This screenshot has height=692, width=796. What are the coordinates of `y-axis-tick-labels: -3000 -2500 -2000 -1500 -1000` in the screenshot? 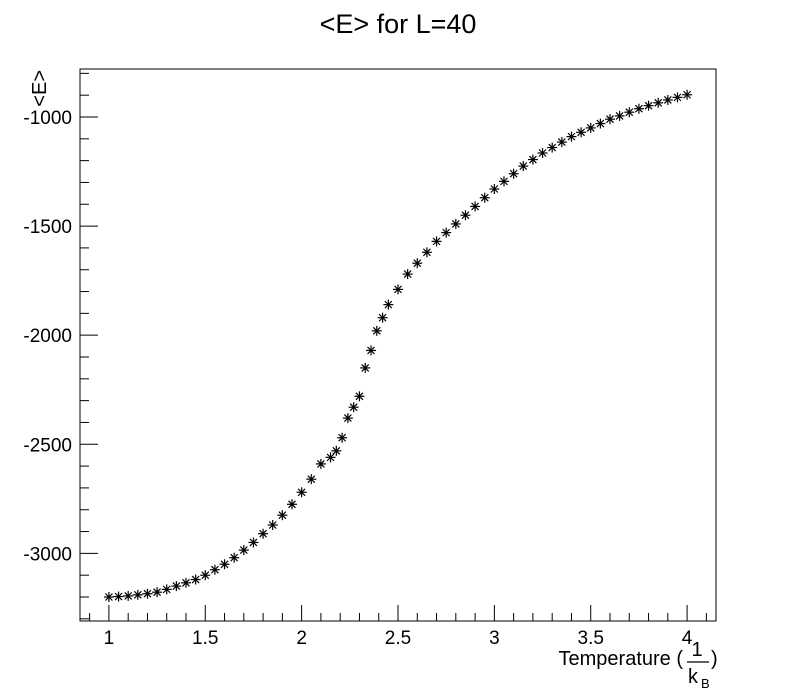 It's located at (47, 336).